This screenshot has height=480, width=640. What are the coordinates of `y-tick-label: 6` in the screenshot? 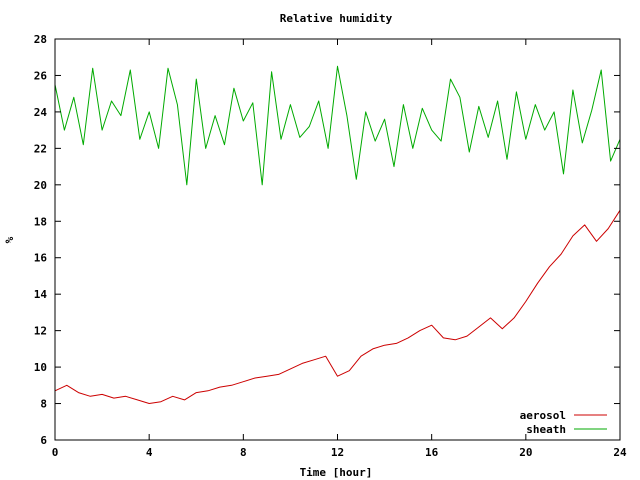 It's located at (43, 440).